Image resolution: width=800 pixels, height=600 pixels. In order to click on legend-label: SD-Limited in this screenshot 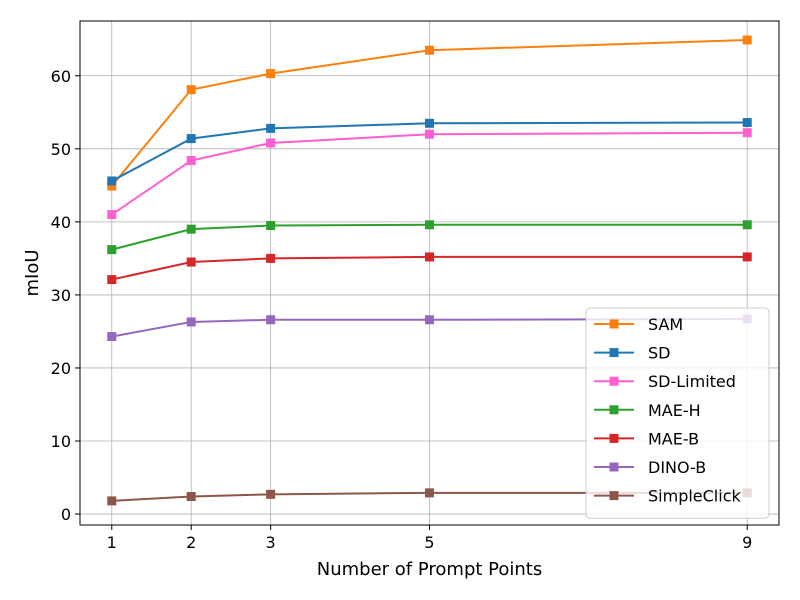, I will do `click(692, 381)`.